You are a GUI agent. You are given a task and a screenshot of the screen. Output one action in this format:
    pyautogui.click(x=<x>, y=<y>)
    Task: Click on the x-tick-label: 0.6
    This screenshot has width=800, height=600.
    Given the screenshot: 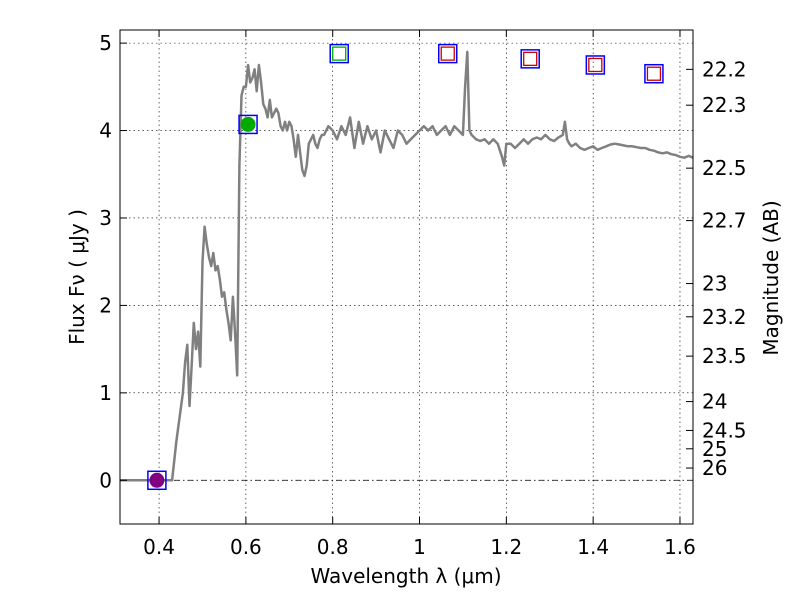 What is the action you would take?
    pyautogui.click(x=246, y=547)
    